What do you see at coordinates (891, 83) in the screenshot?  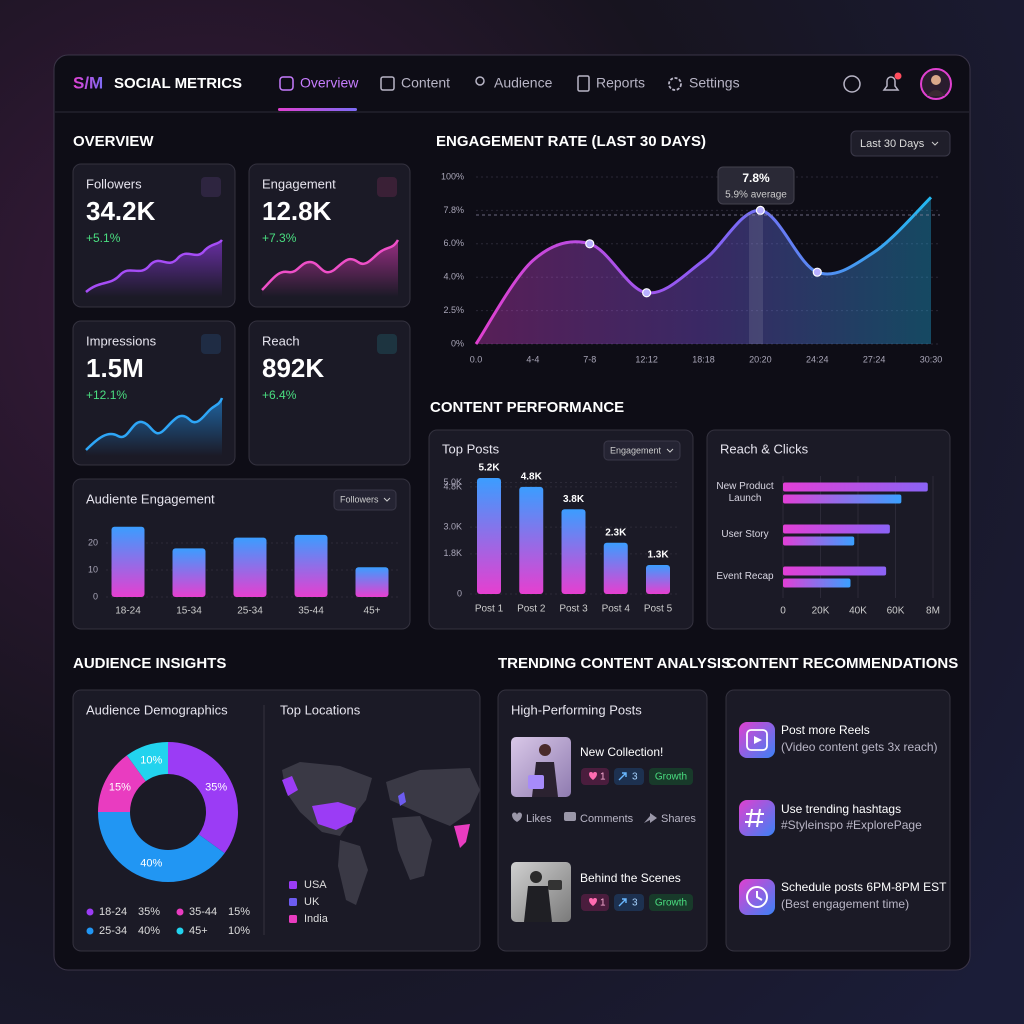 I see `bell-icon` at bounding box center [891, 83].